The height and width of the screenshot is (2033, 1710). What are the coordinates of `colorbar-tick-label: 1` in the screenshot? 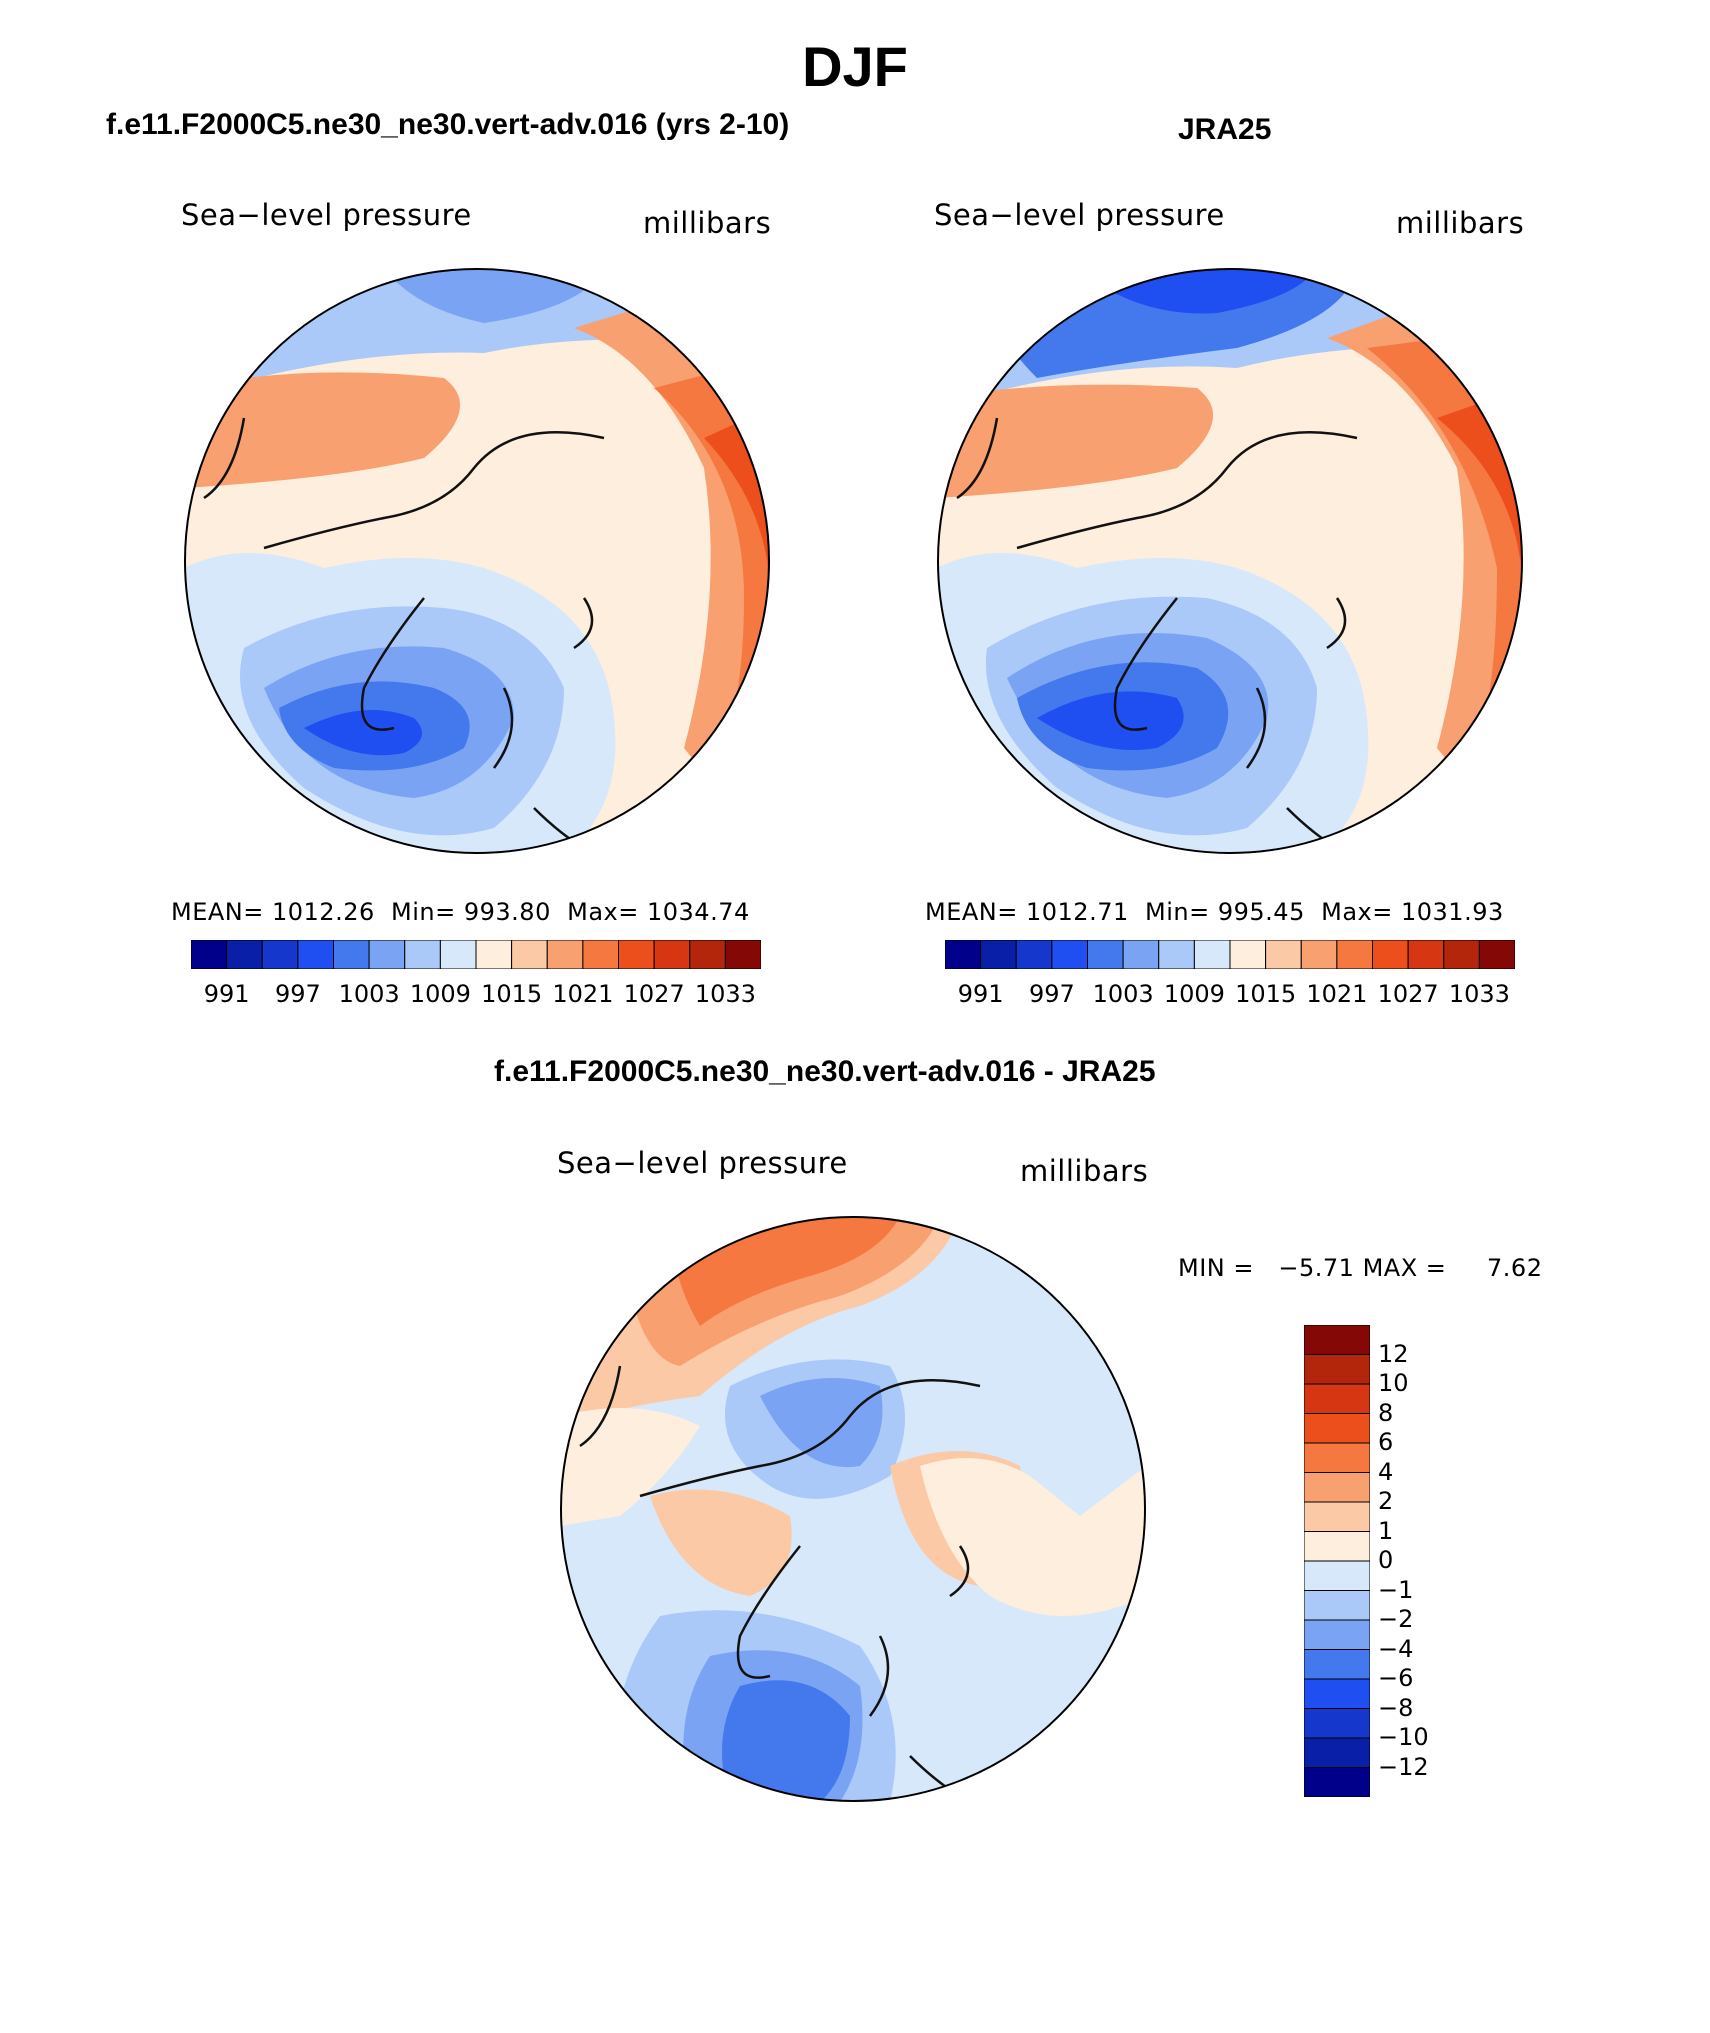 It's located at (1386, 1530).